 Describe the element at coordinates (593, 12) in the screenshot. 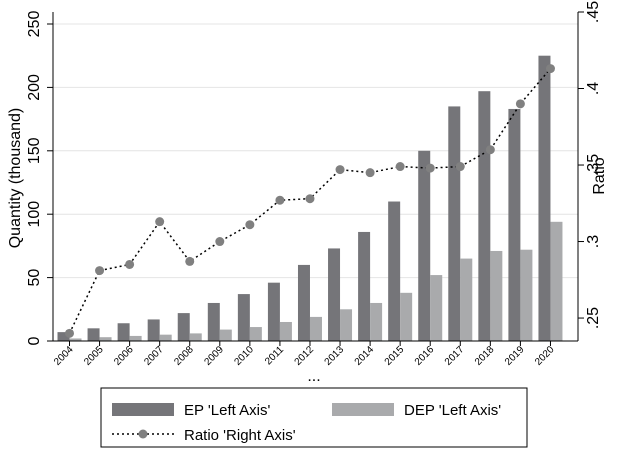

I see `right-tick-label: .45` at that location.